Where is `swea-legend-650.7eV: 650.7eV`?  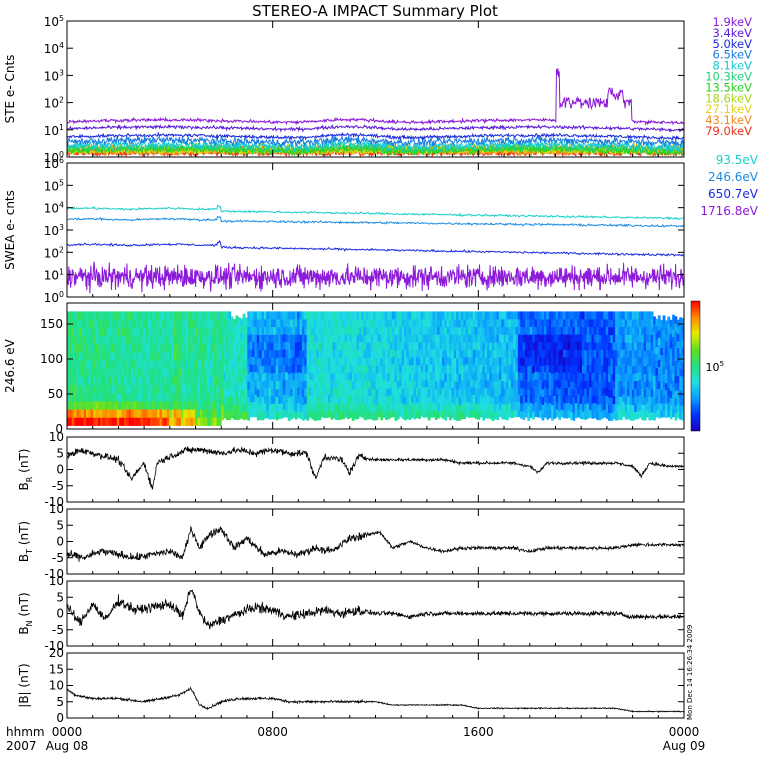 swea-legend-650.7eV: 650.7eV is located at coordinates (733, 194).